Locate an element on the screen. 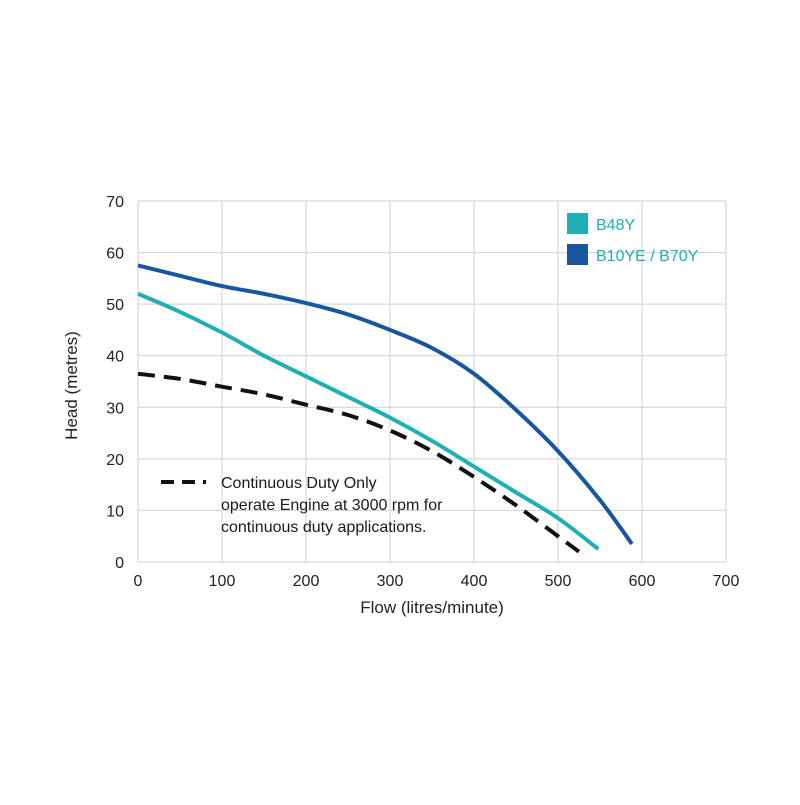  y-tick-label-0: 0 is located at coordinates (119, 563).